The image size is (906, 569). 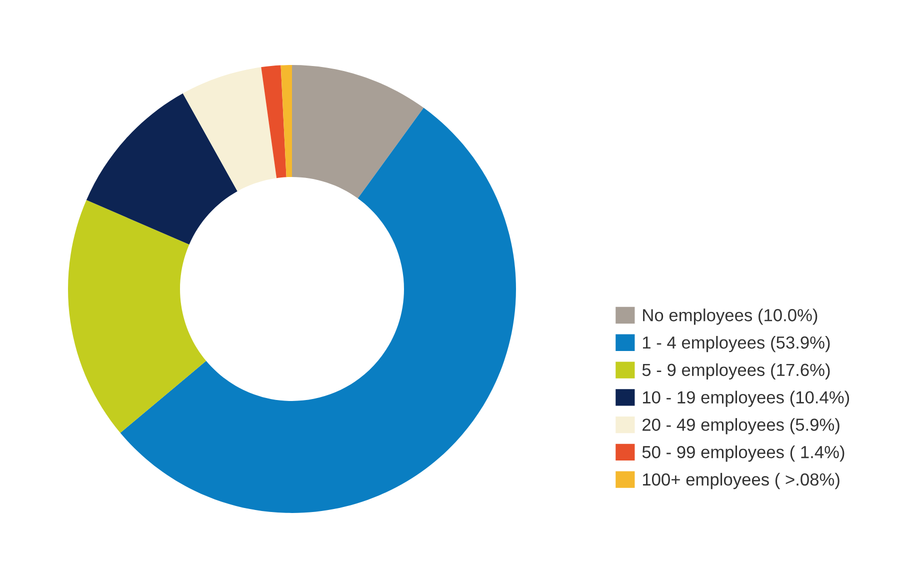 What do you see at coordinates (736, 344) in the screenshot?
I see `legend-label: 1 - 4 employees (53.9%)` at bounding box center [736, 344].